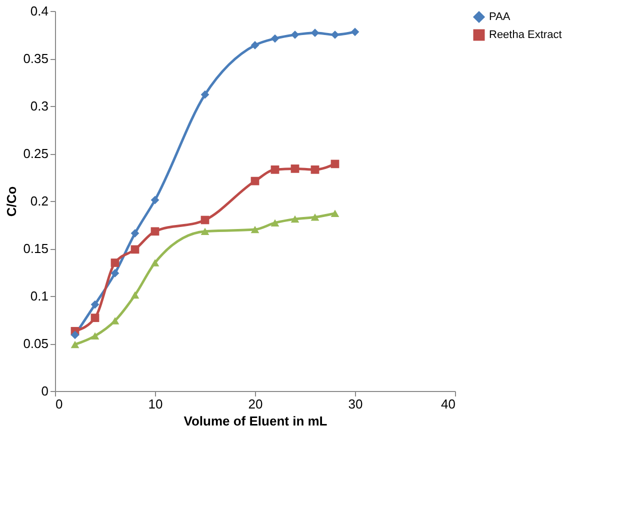 The height and width of the screenshot is (506, 621). Describe the element at coordinates (525, 35) in the screenshot. I see `legend-label: Reetha Extract` at that location.